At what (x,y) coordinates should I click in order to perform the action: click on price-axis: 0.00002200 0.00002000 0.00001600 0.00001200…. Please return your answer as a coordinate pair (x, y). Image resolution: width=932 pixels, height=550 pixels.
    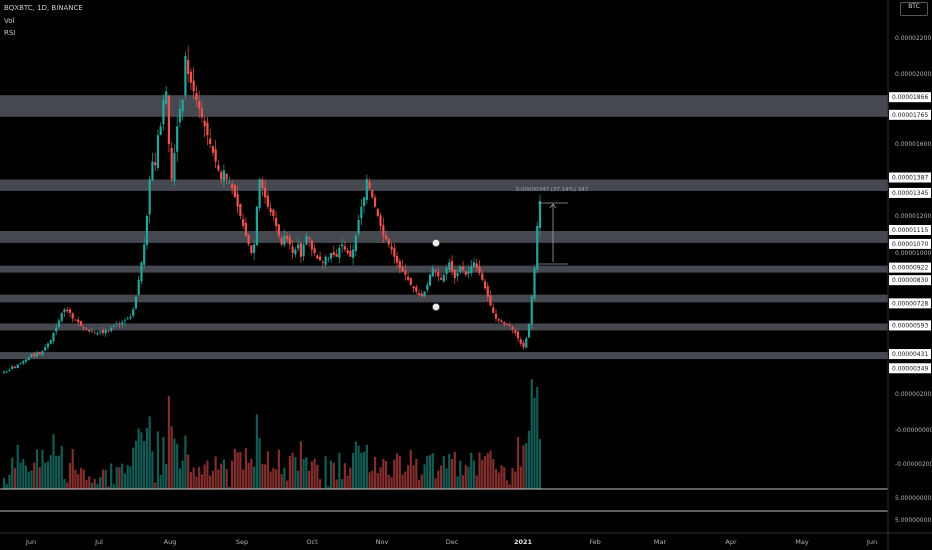
    Looking at the image, I should click on (910, 279).